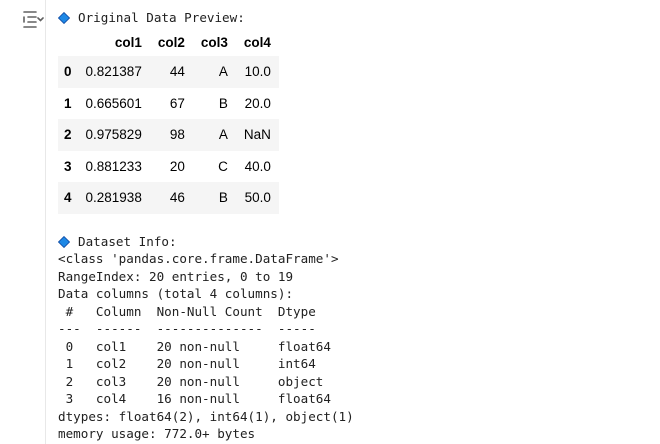 Image resolution: width=660 pixels, height=444 pixels. Describe the element at coordinates (128, 42) in the screenshot. I see `column-header-col1: col1` at that location.